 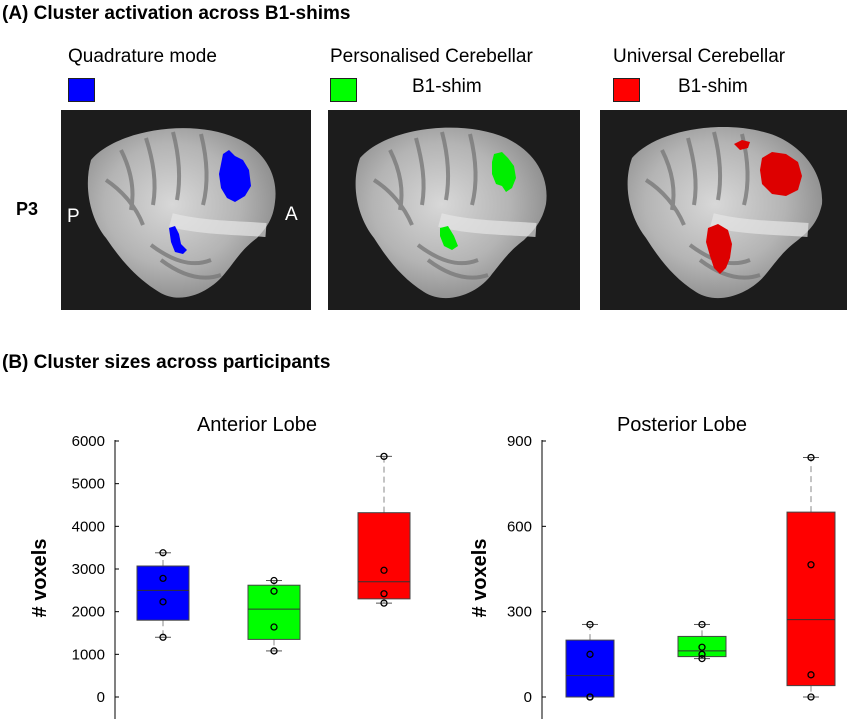 I want to click on brain-slice-personalised, so click(x=451, y=213).